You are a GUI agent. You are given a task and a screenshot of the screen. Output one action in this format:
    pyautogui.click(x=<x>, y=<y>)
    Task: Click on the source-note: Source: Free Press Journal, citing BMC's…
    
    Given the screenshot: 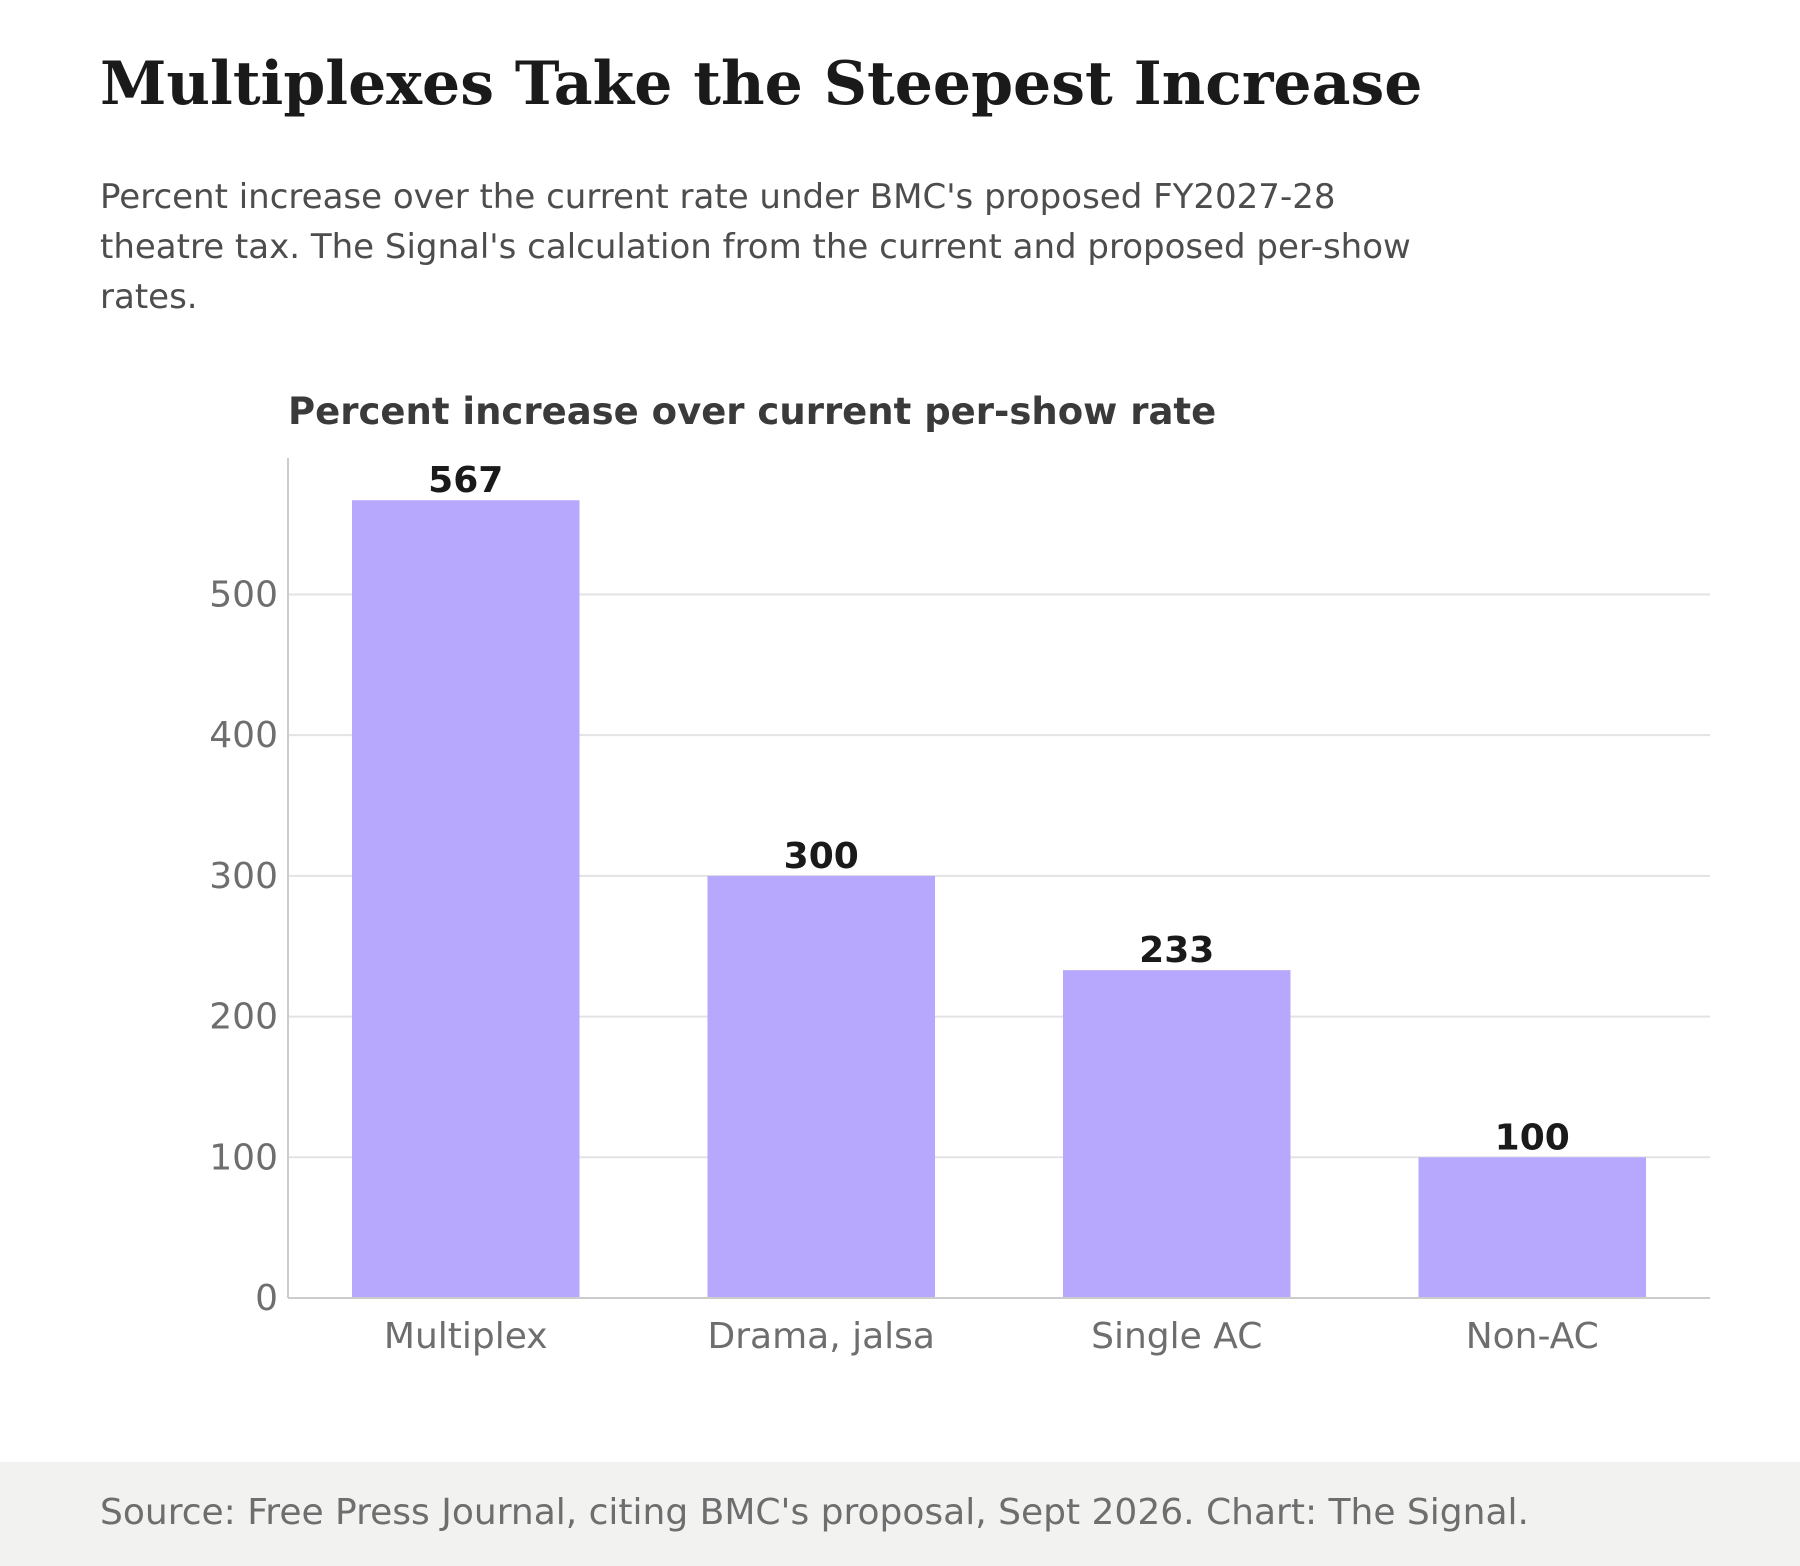 What is the action you would take?
    pyautogui.click(x=814, y=1512)
    